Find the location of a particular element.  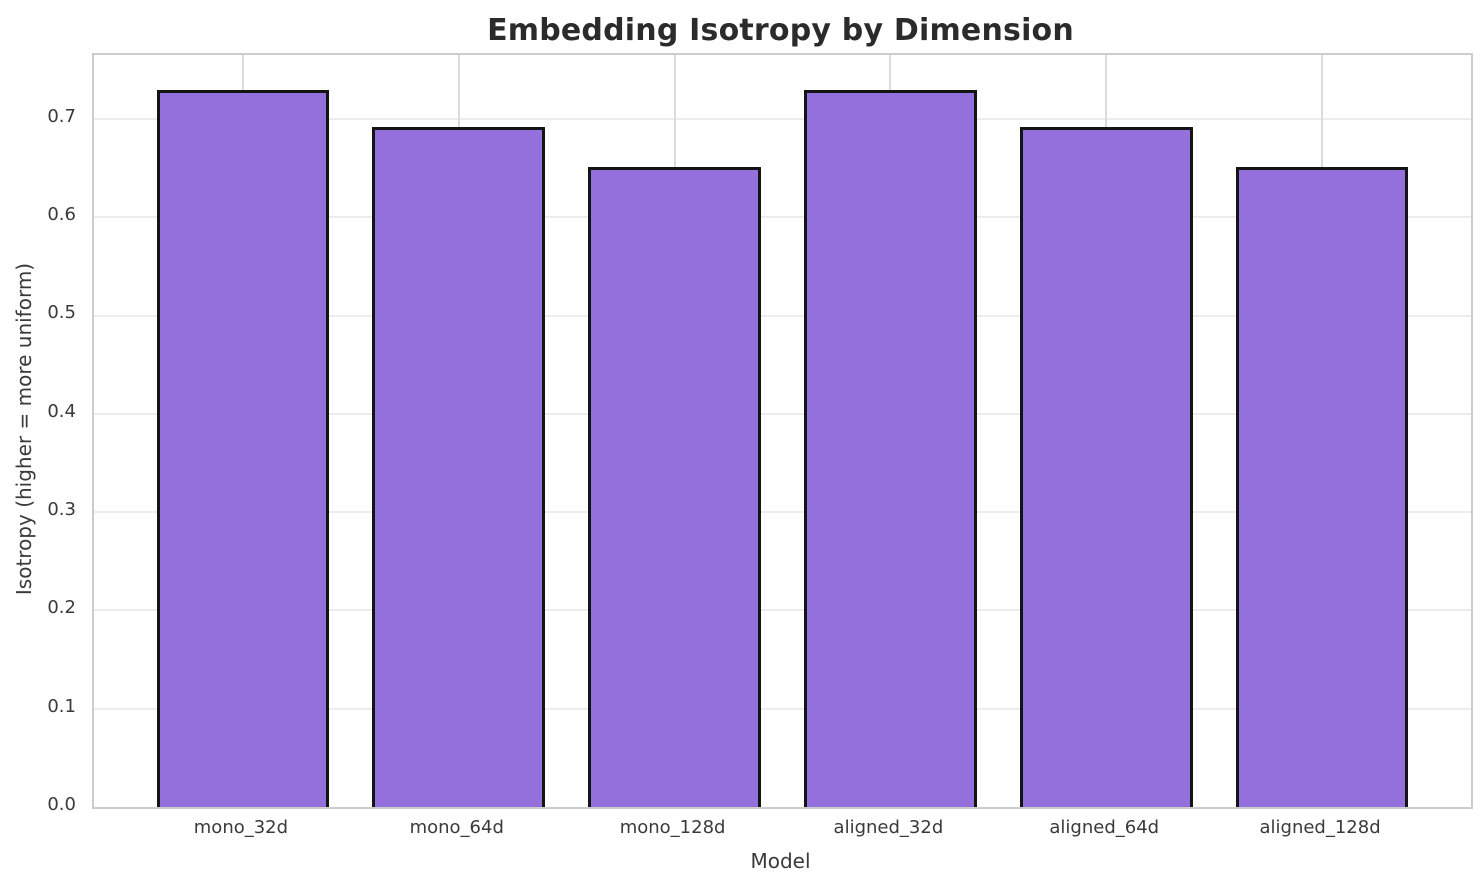

y-tick-label: 0.1 is located at coordinates (61, 706).